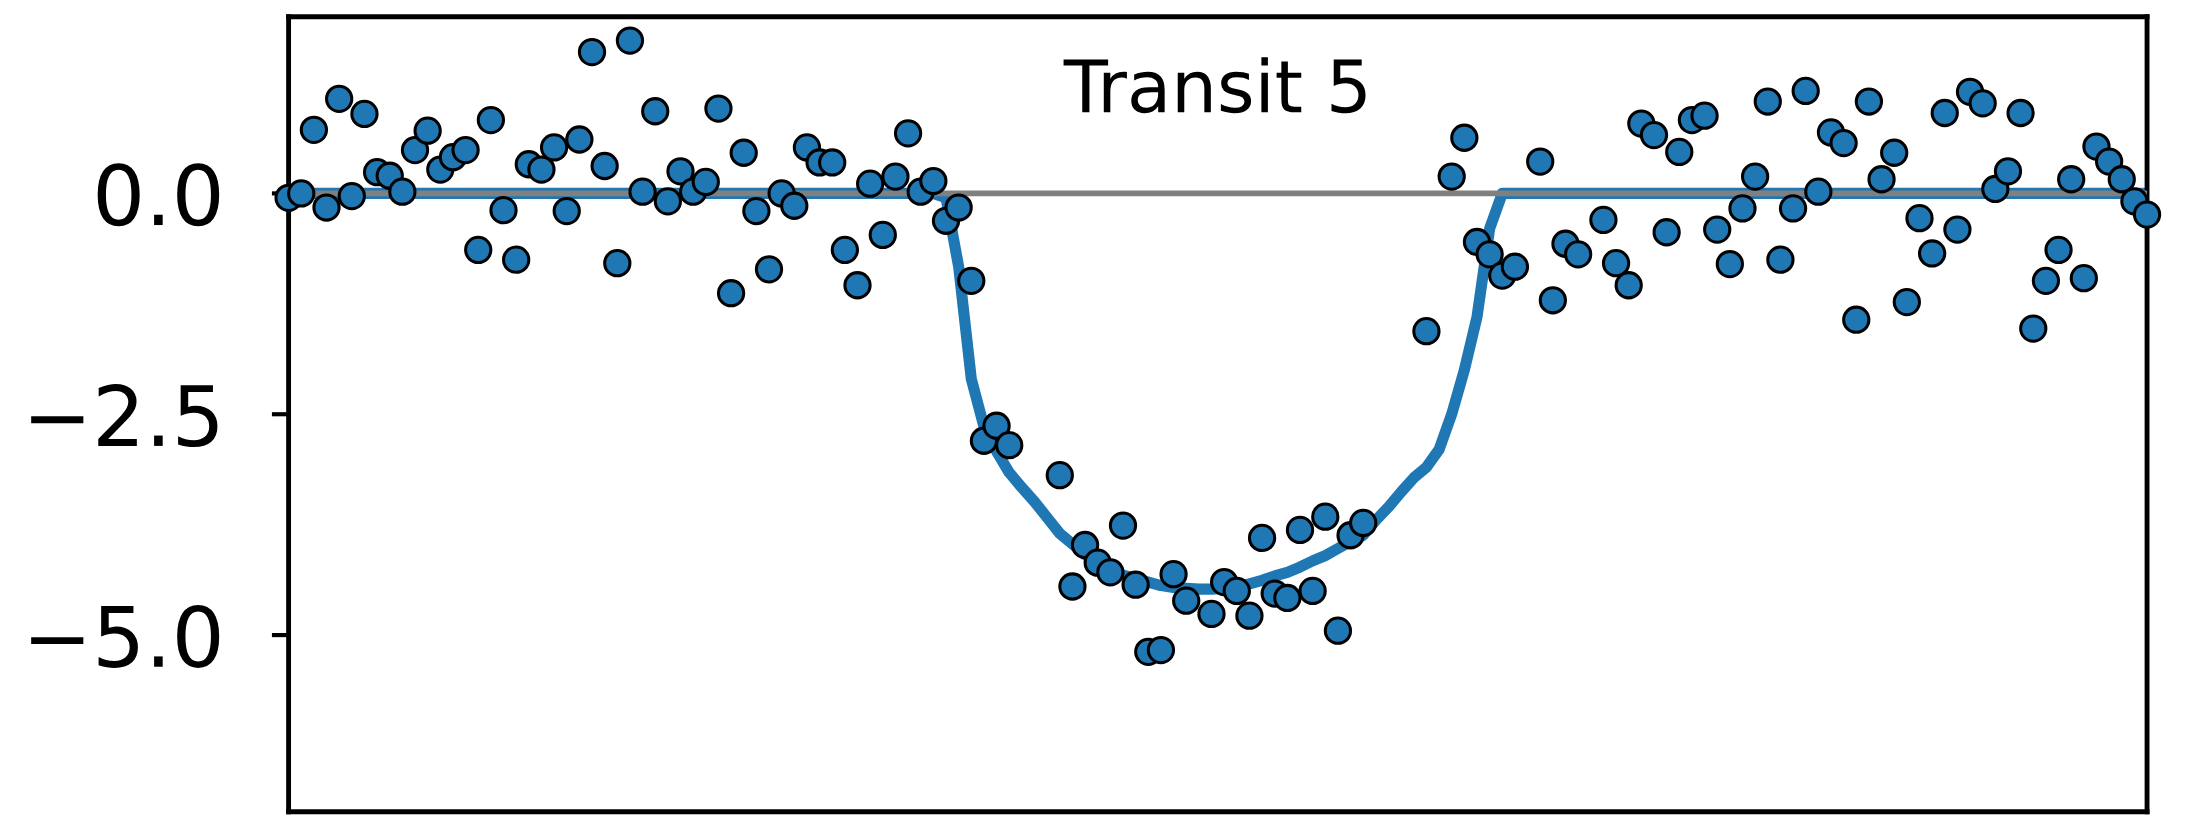 The height and width of the screenshot is (836, 2203). I want to click on y-tick-label: 0.0, so click(158, 195).